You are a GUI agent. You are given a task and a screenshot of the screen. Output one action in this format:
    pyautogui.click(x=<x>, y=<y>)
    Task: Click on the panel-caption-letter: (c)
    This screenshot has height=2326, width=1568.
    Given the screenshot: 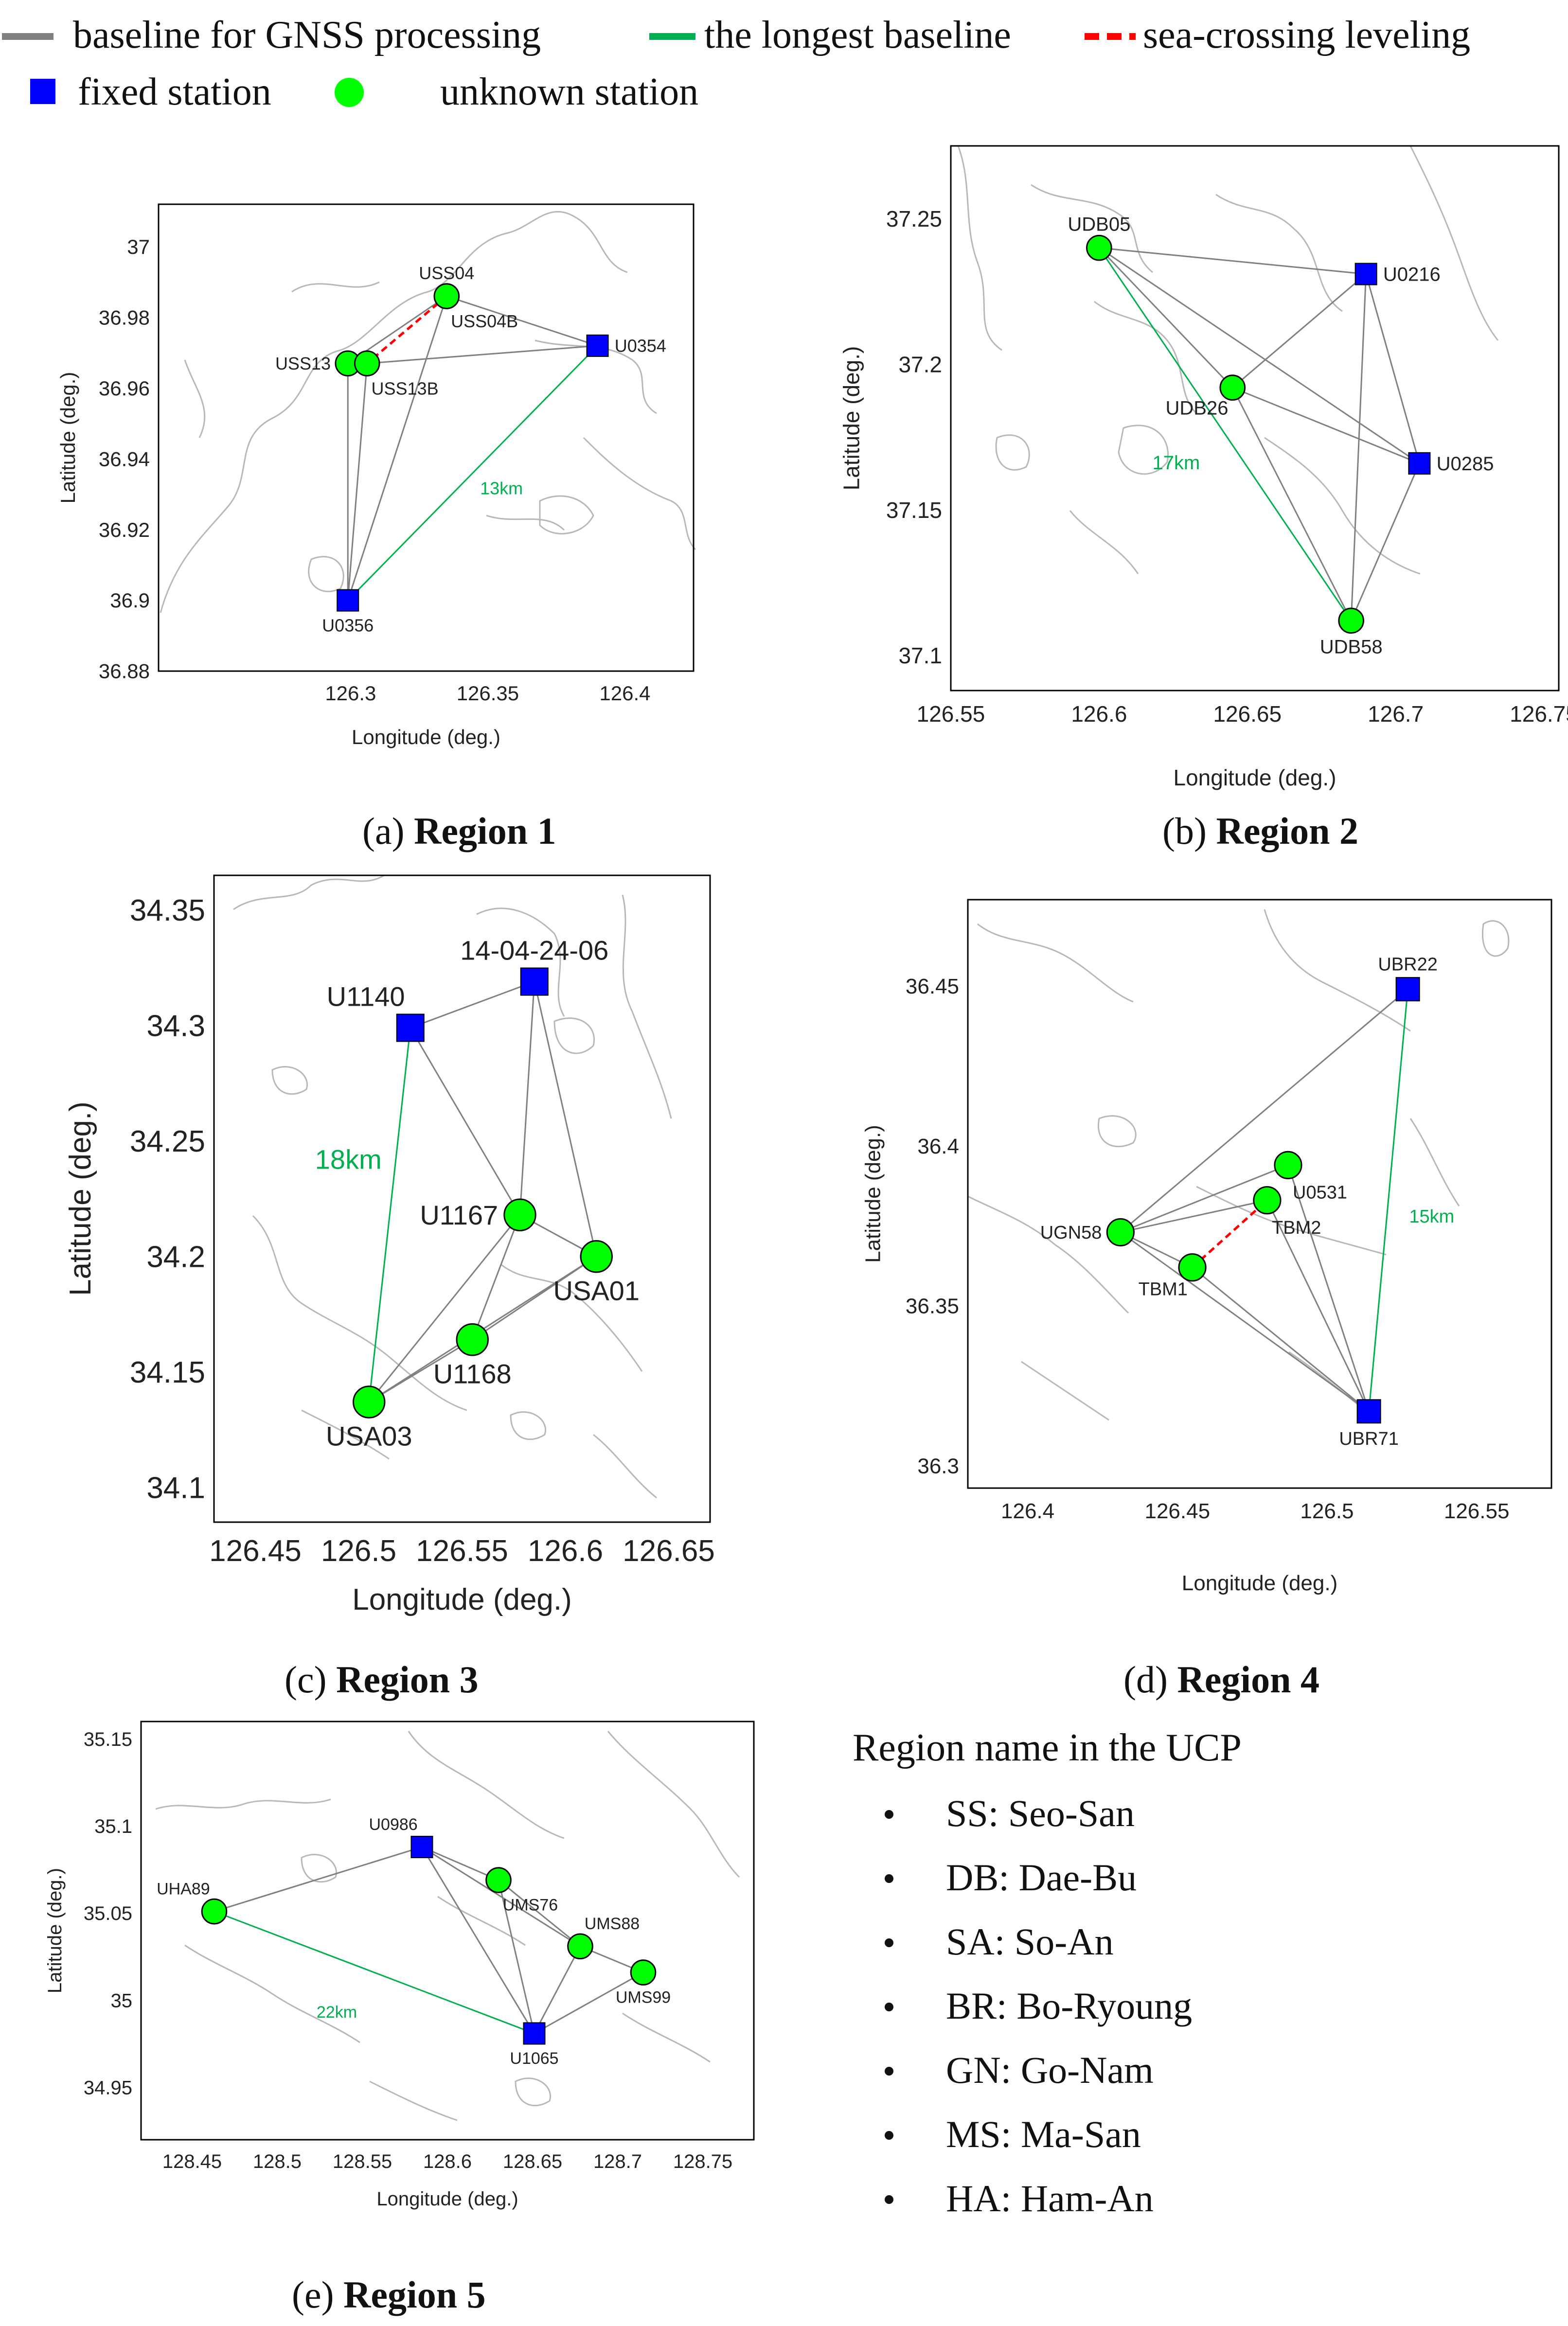 What is the action you would take?
    pyautogui.click(x=310, y=1679)
    